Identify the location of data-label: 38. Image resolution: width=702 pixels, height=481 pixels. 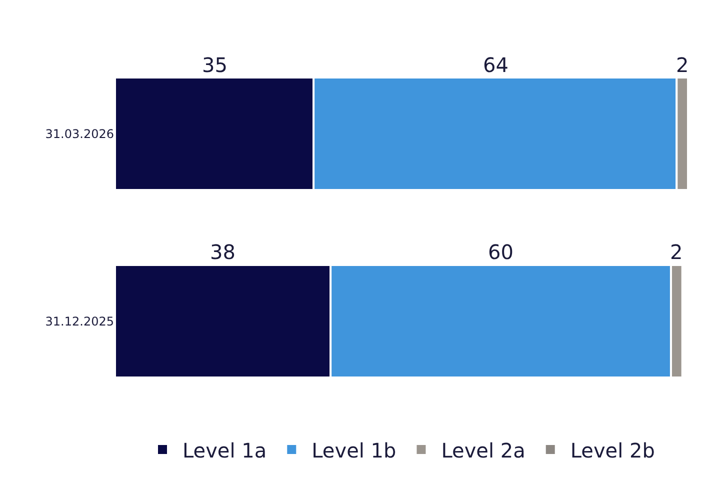
(223, 252).